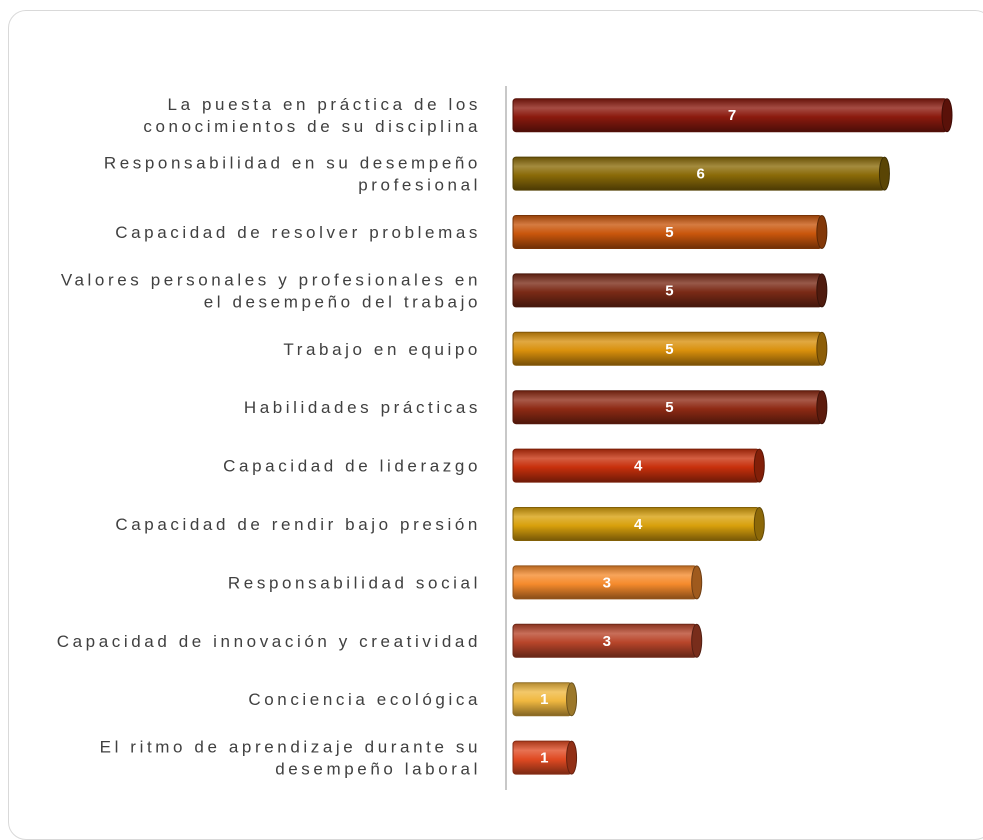 The image size is (983, 840). What do you see at coordinates (607, 641) in the screenshot?
I see `data-label-10: 3` at bounding box center [607, 641].